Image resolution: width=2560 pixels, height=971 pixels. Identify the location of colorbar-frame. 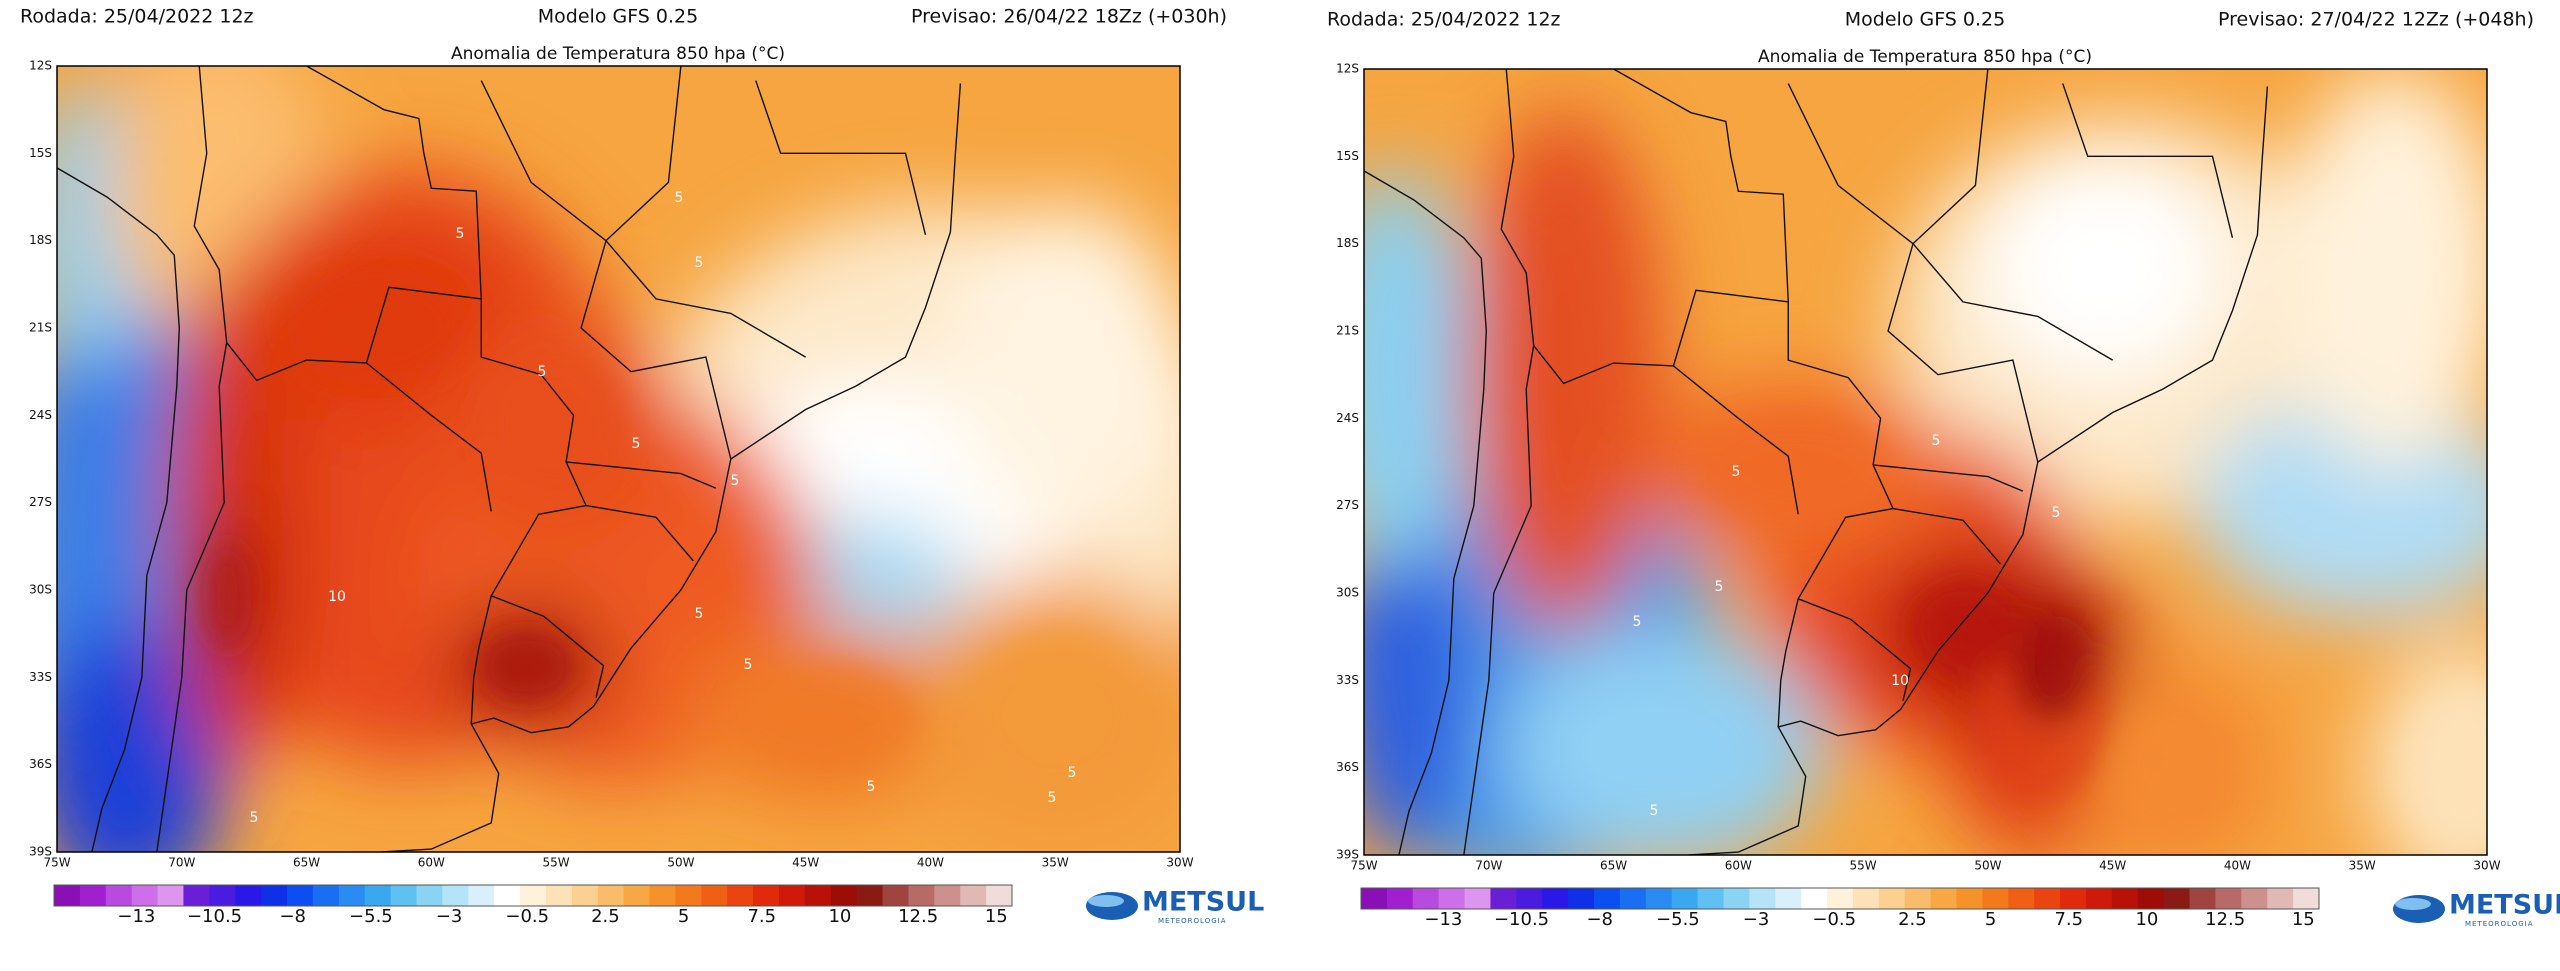
(1840, 898).